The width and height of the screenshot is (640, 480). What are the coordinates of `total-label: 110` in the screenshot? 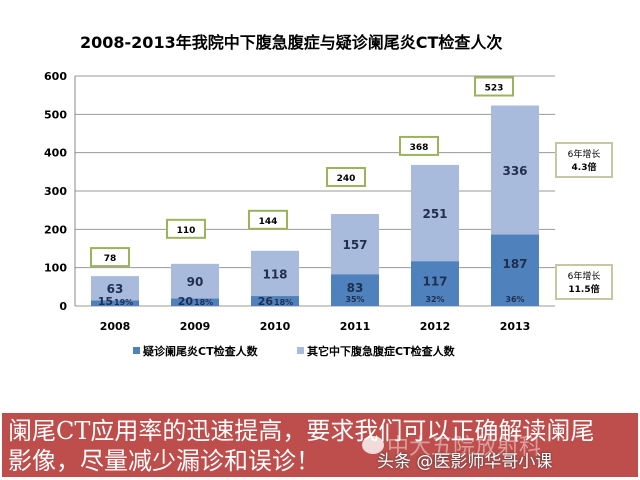 It's located at (186, 231).